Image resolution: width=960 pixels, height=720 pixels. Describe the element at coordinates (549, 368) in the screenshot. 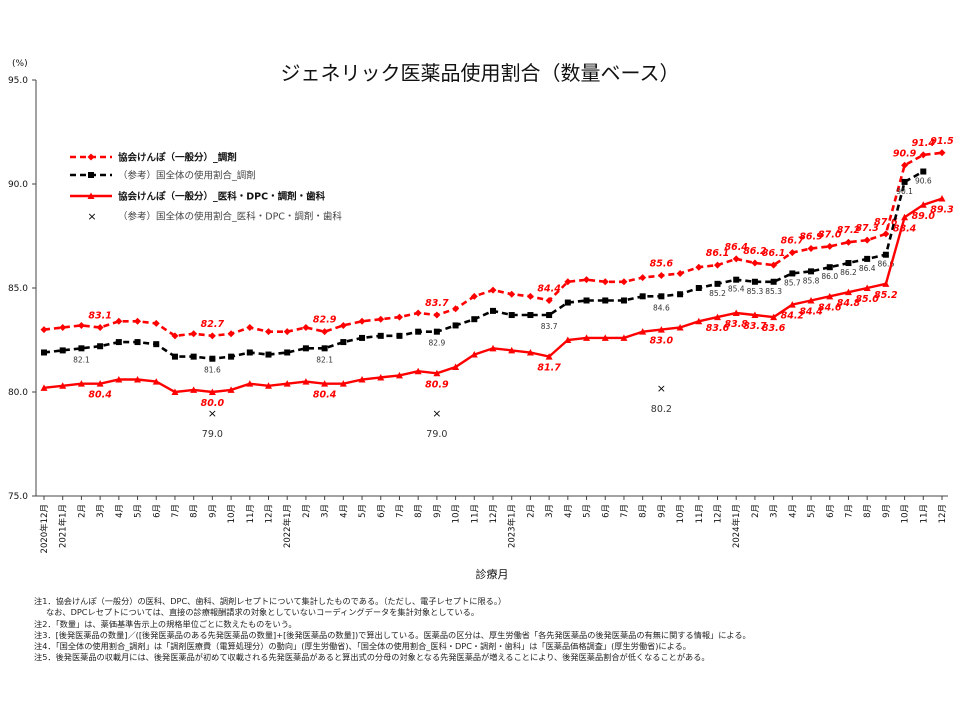

I see `data-label: 81.7` at that location.